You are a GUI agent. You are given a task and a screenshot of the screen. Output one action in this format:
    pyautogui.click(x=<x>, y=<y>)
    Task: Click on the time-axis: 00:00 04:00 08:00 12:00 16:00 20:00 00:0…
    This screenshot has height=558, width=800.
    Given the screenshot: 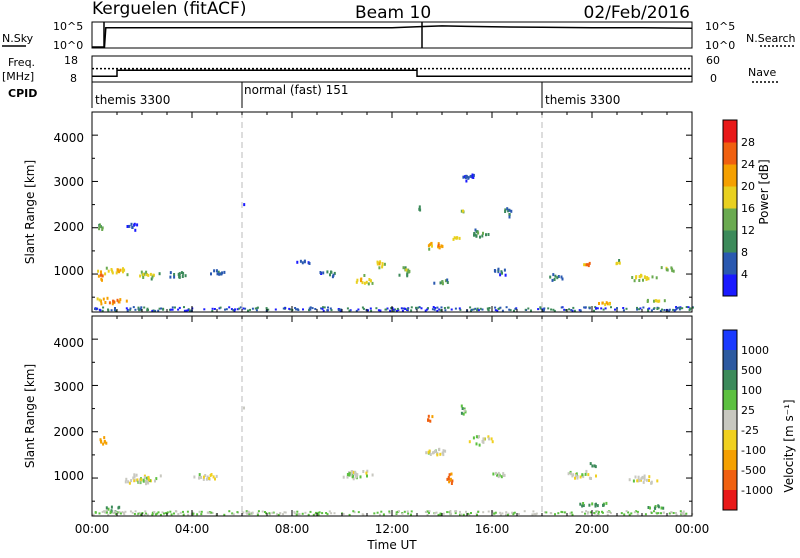 What is the action you would take?
    pyautogui.click(x=392, y=537)
    